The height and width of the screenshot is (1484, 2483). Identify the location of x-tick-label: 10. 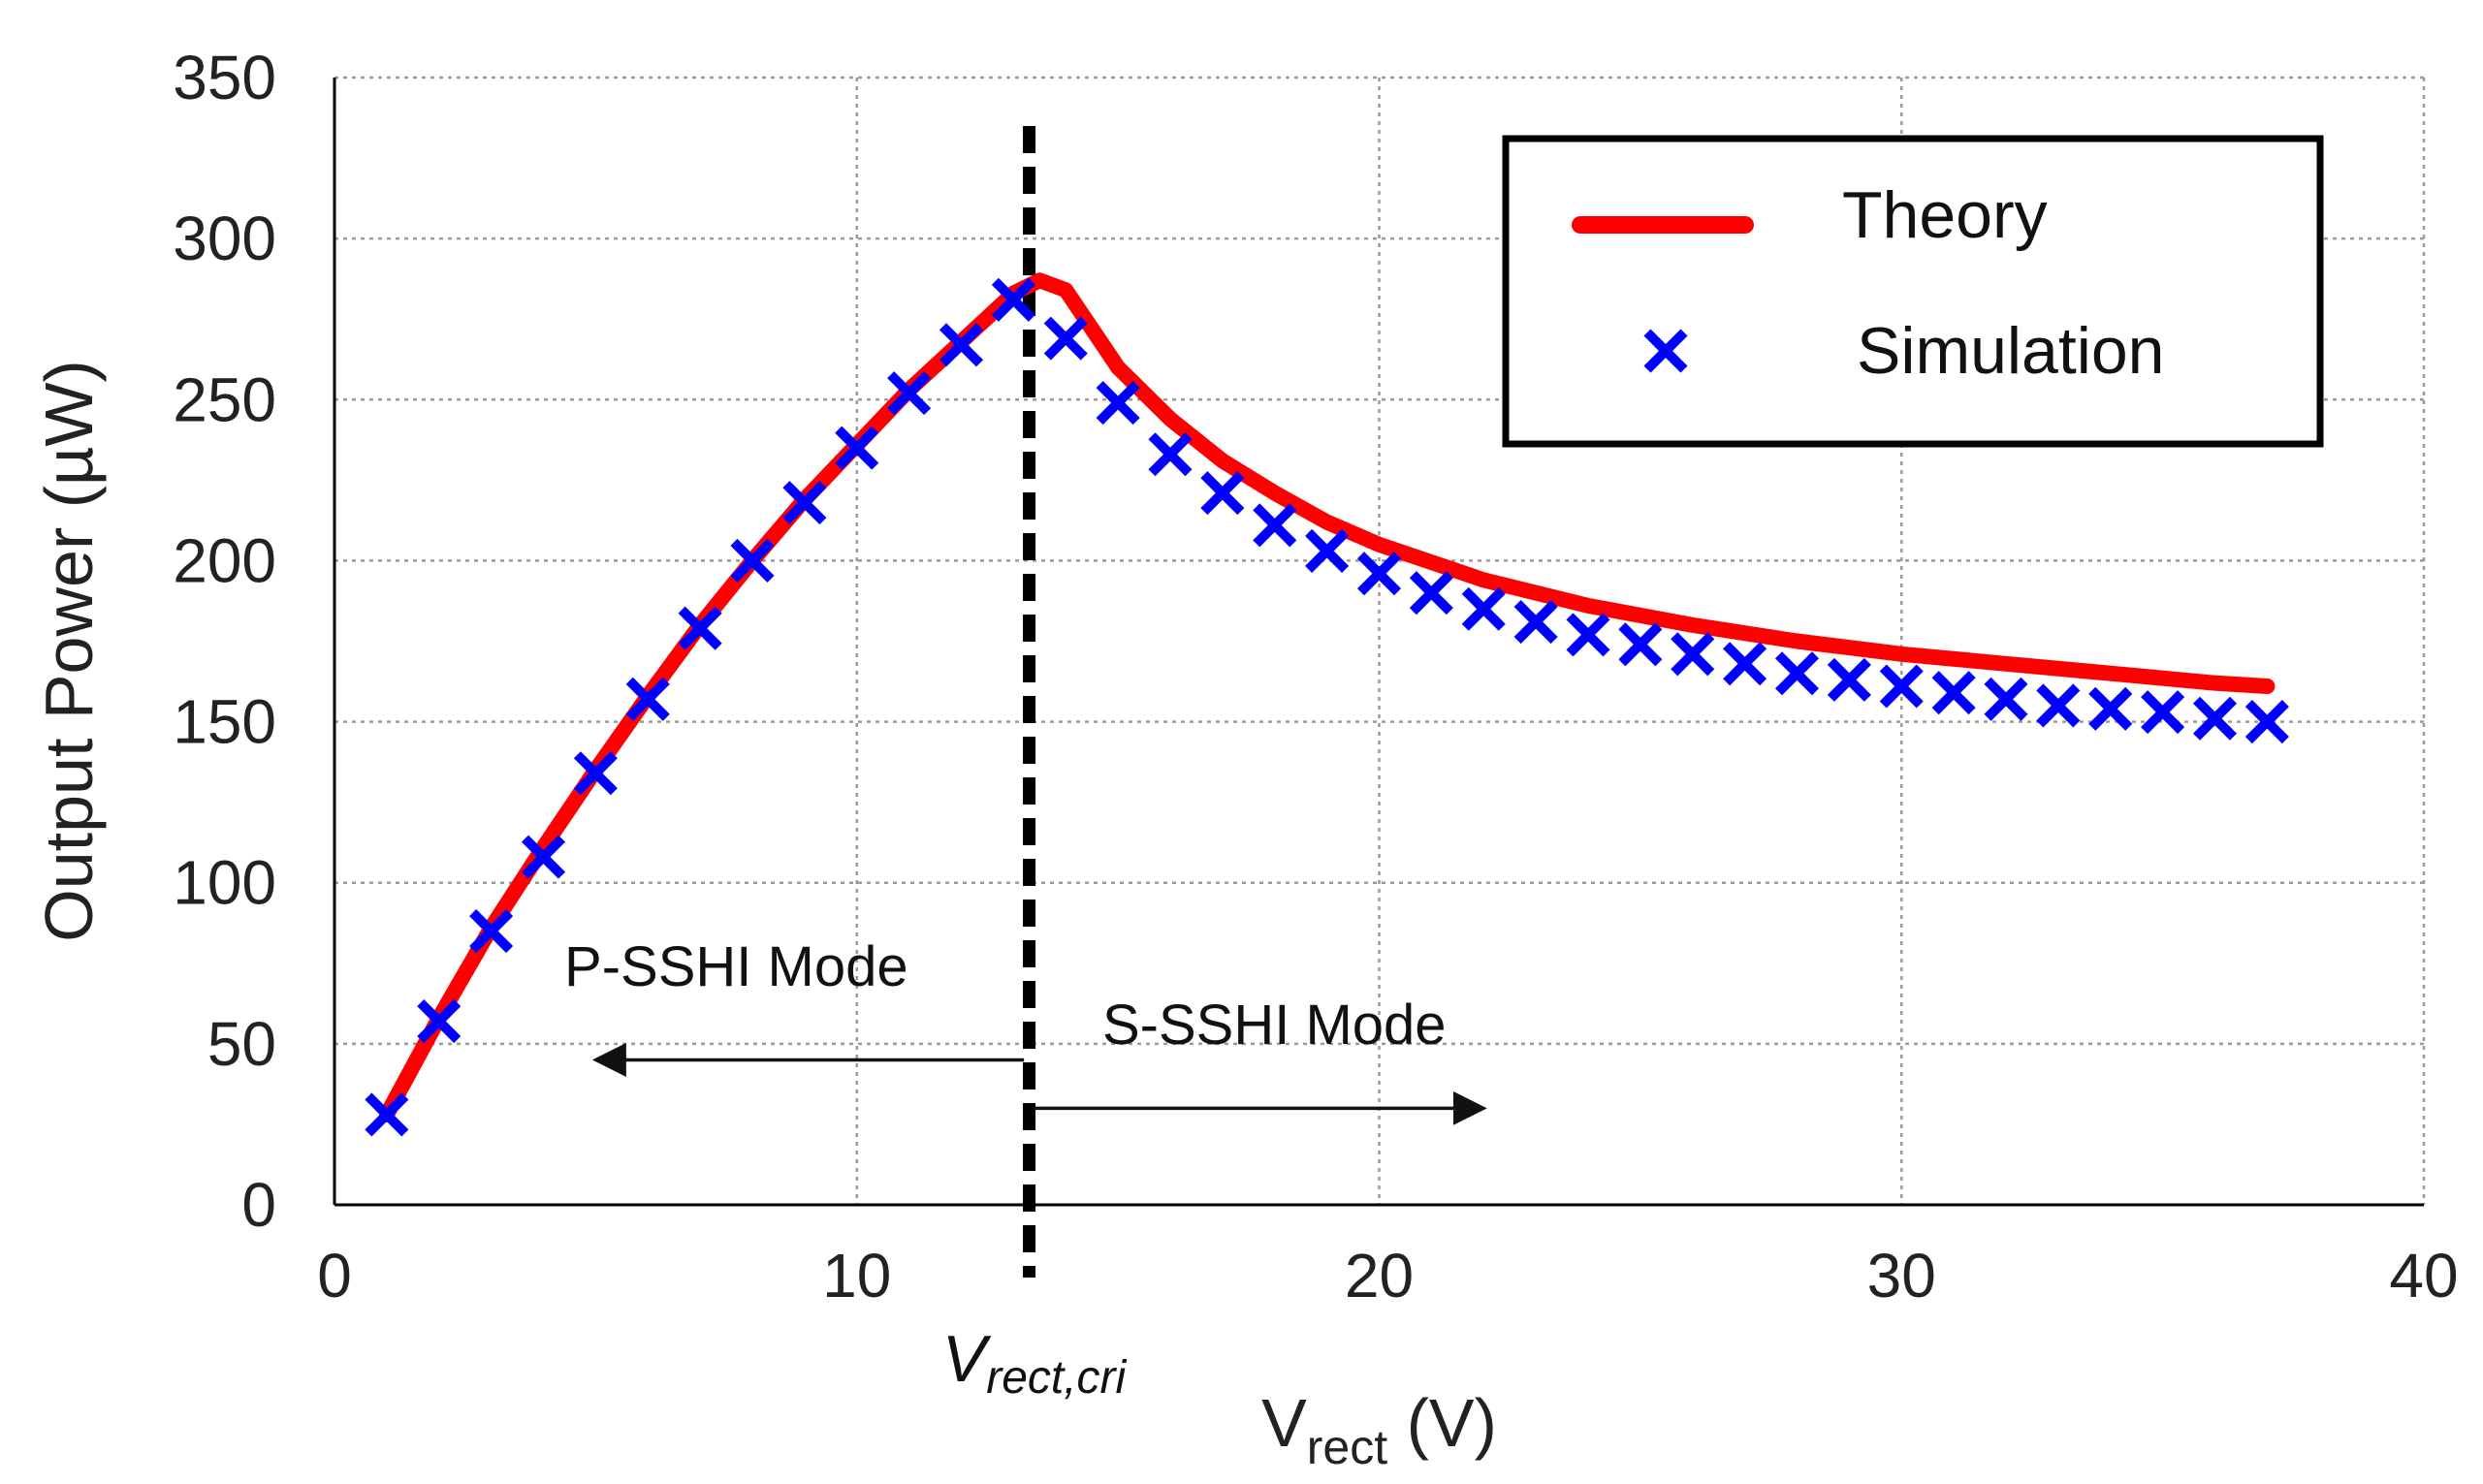
(856, 1275).